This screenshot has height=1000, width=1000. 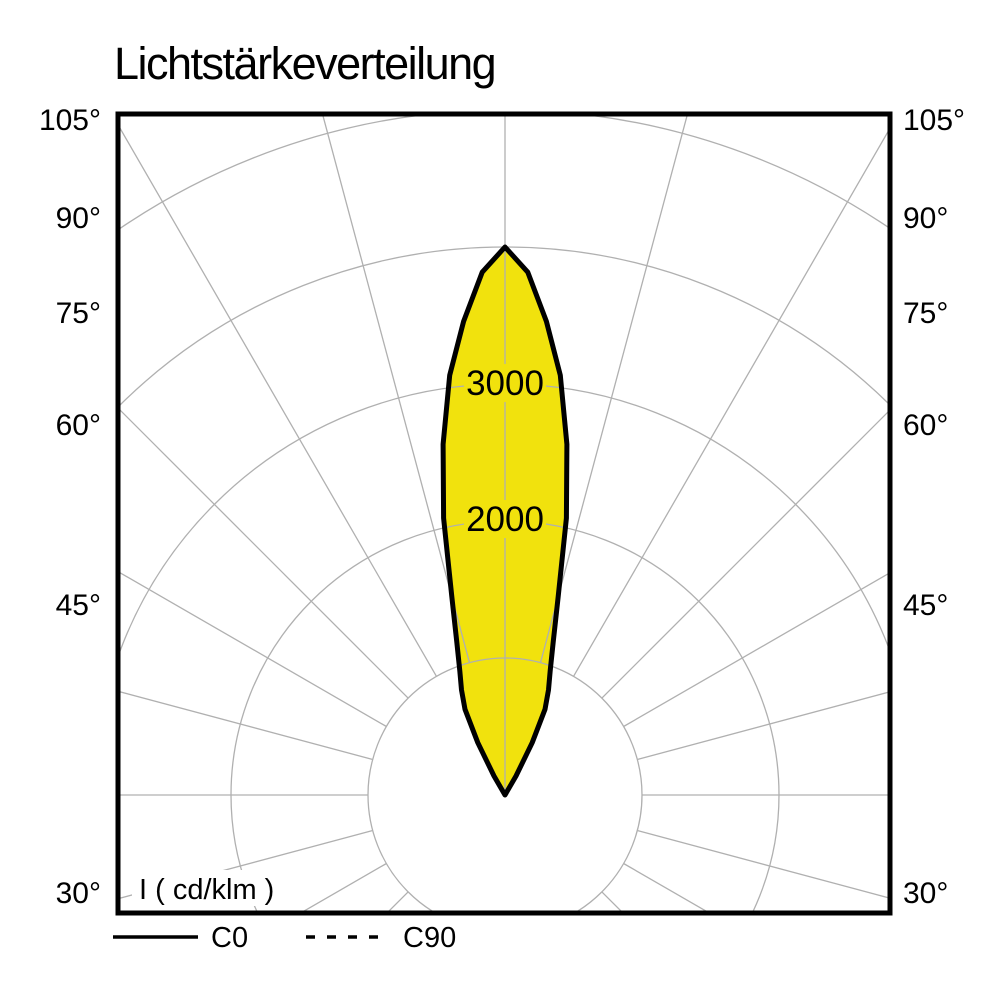 I want to click on ring-label-bg-2000, so click(x=505, y=519).